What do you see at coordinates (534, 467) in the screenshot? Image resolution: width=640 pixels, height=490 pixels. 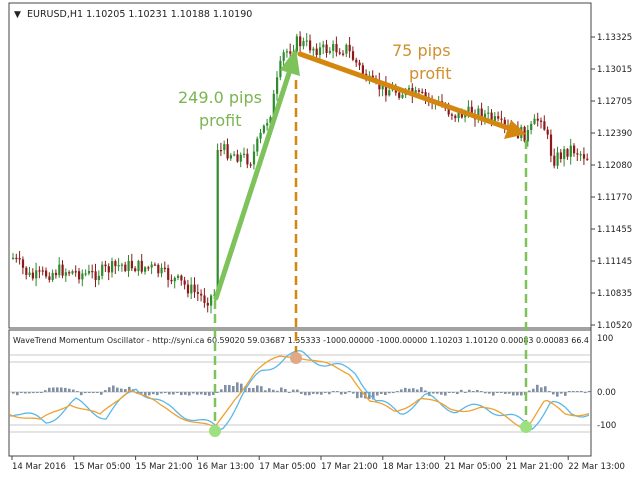 I see `time-axis-label: 21 Mar 21:00` at bounding box center [534, 467].